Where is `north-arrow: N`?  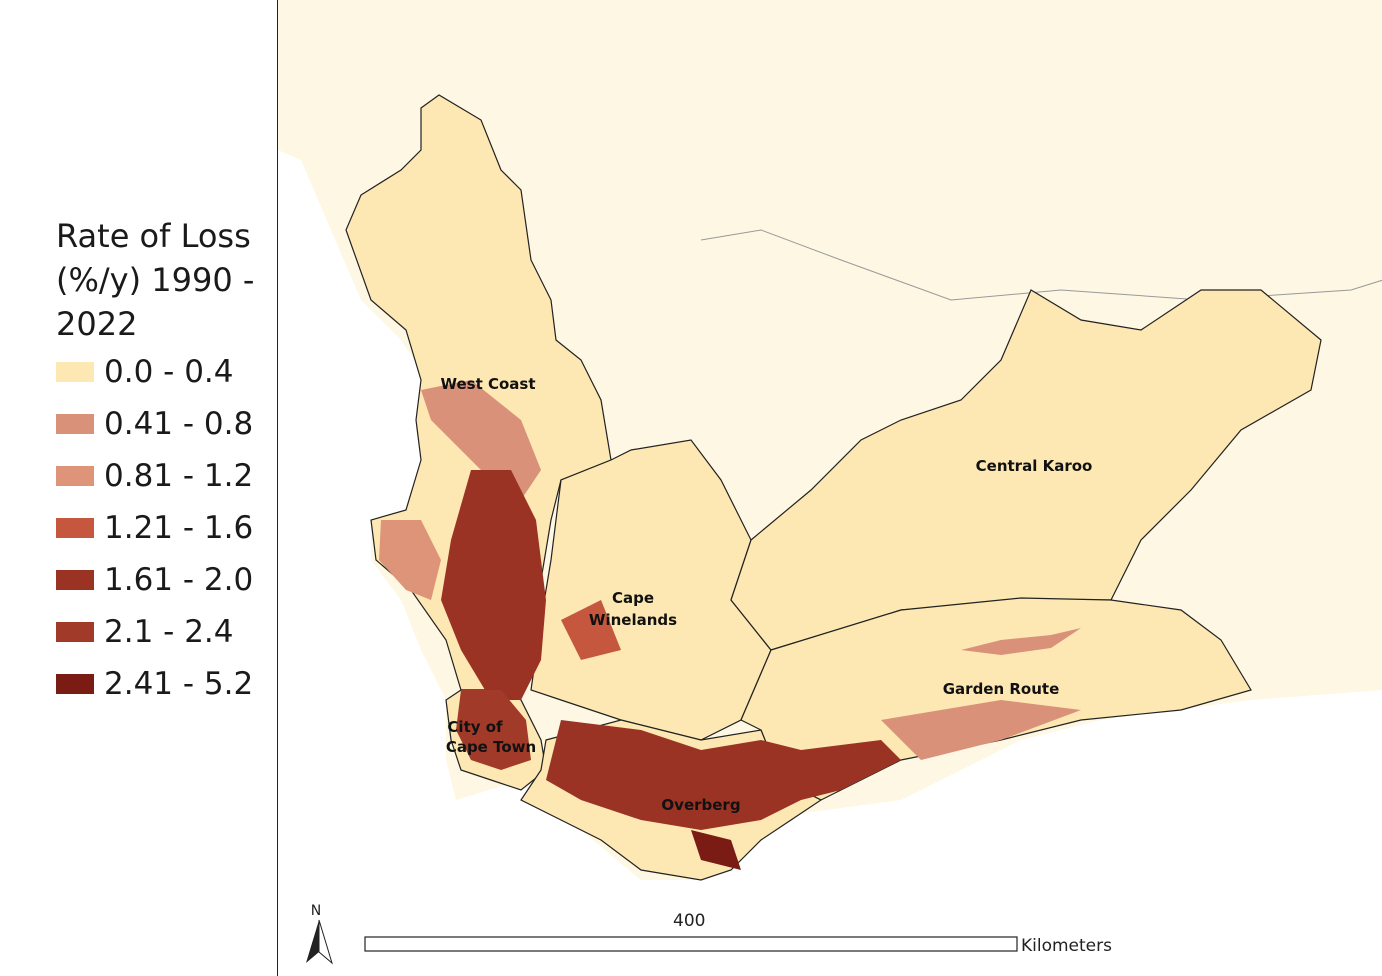 north-arrow: N is located at coordinates (319, 934).